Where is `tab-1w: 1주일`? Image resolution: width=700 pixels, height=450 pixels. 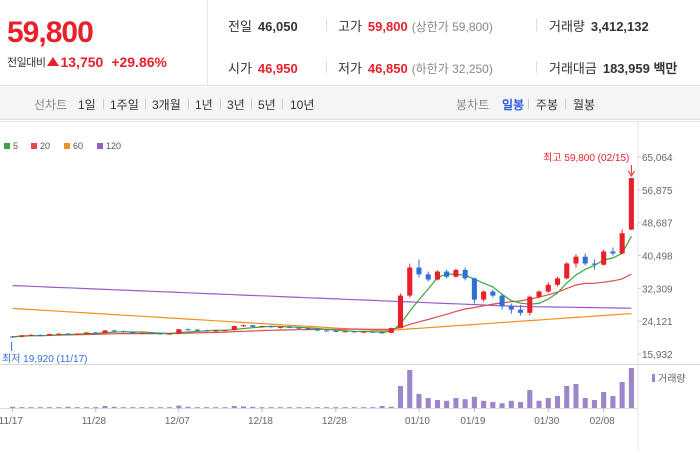
tab-1w: 1주일 is located at coordinates (124, 105).